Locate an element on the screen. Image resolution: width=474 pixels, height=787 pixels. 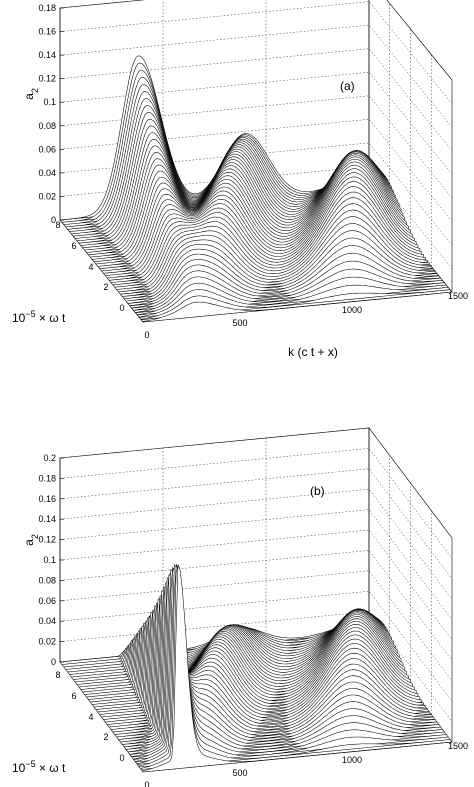
z-tick-label: 0.2 is located at coordinates (49, 458).